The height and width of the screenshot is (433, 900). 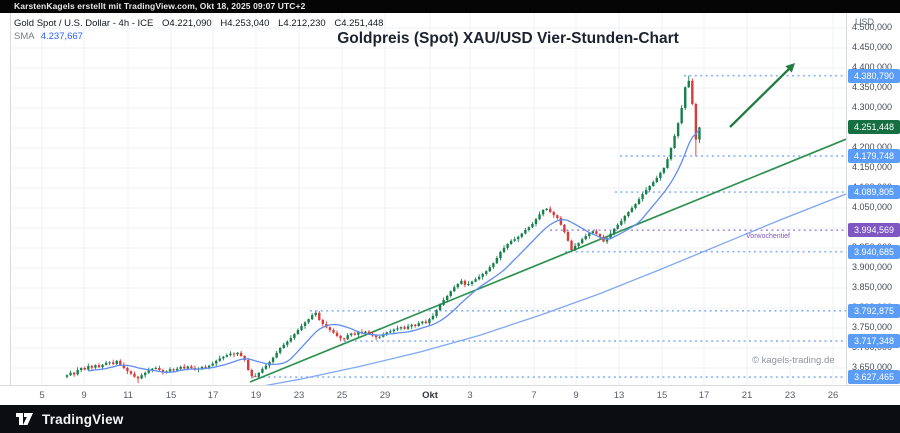 What do you see at coordinates (865, 22) in the screenshot?
I see `price-axis-currency-label: USD` at bounding box center [865, 22].